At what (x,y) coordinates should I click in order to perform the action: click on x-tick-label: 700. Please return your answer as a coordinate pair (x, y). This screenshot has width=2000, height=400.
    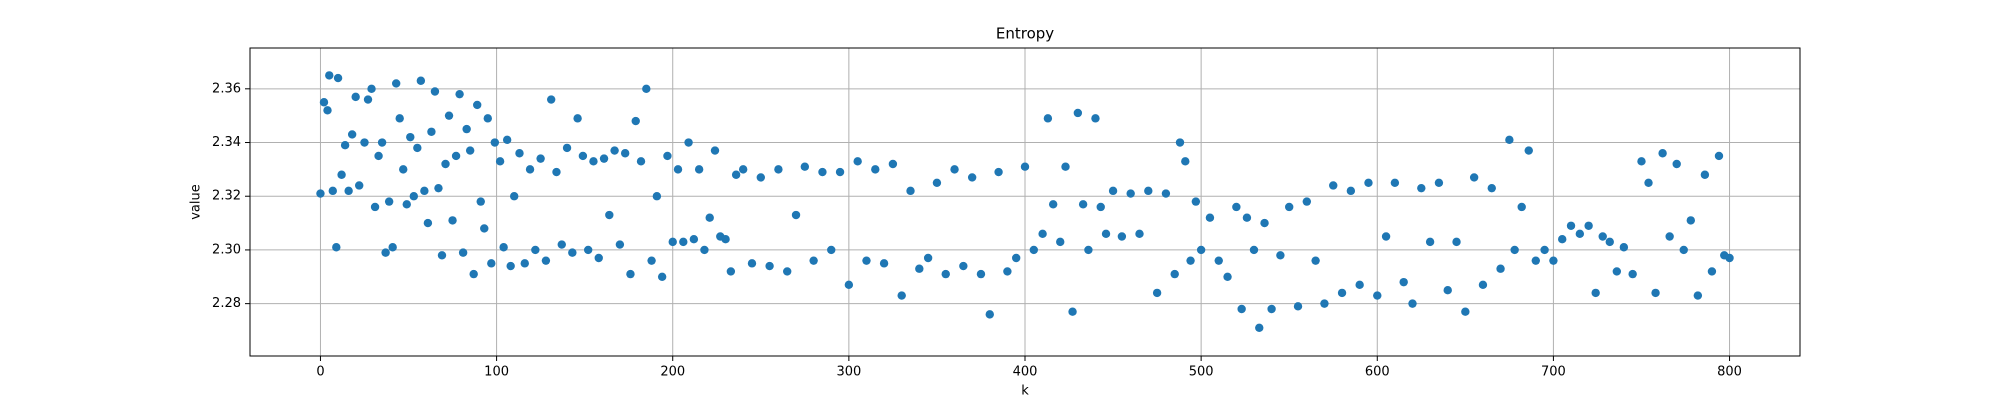
    Looking at the image, I should click on (1553, 372).